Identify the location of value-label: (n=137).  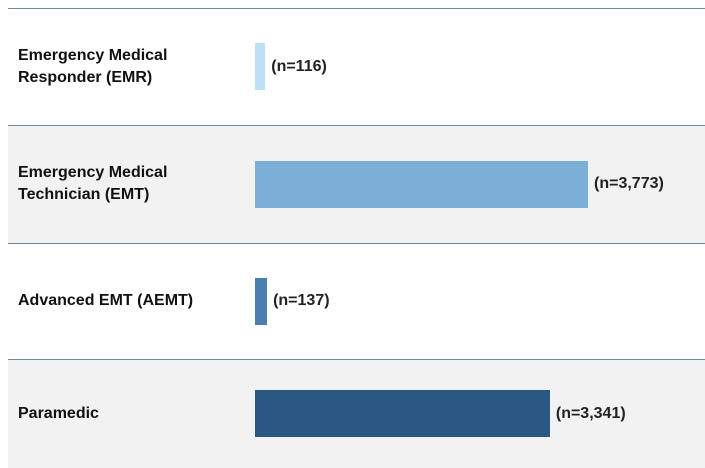
(301, 300).